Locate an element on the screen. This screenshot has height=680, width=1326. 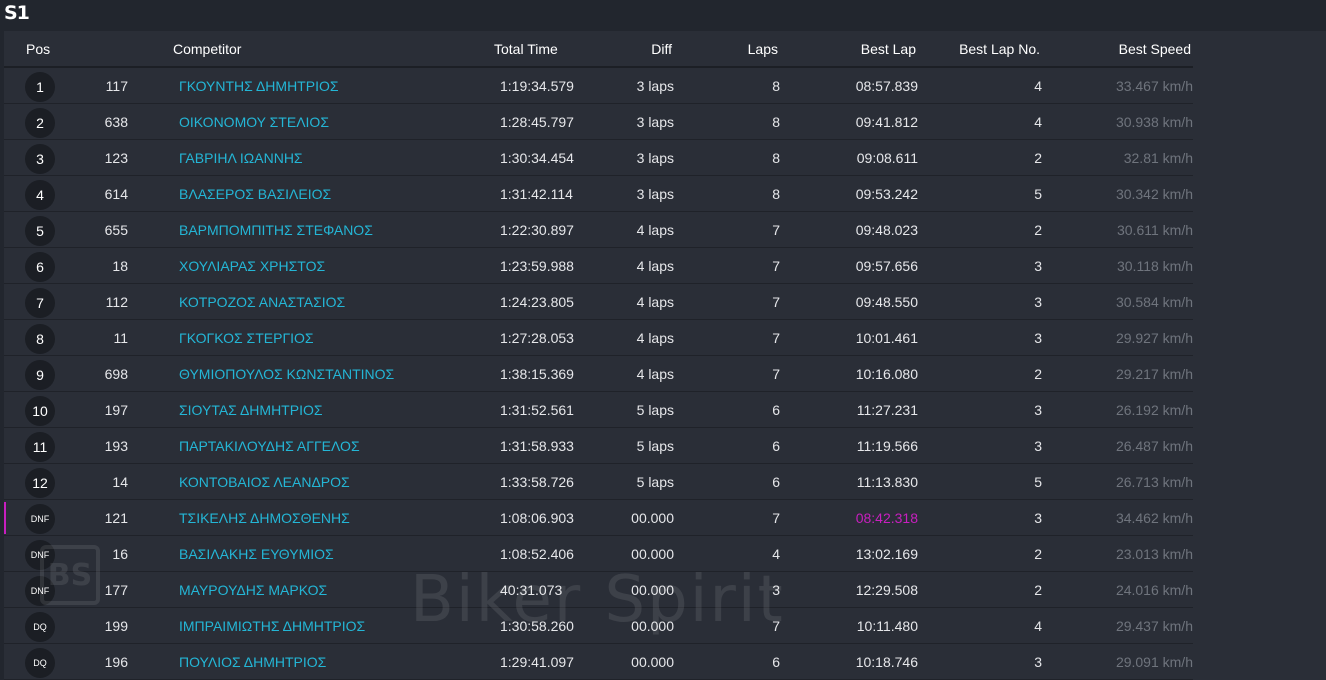
col-header-laps: Laps is located at coordinates (729, 49).